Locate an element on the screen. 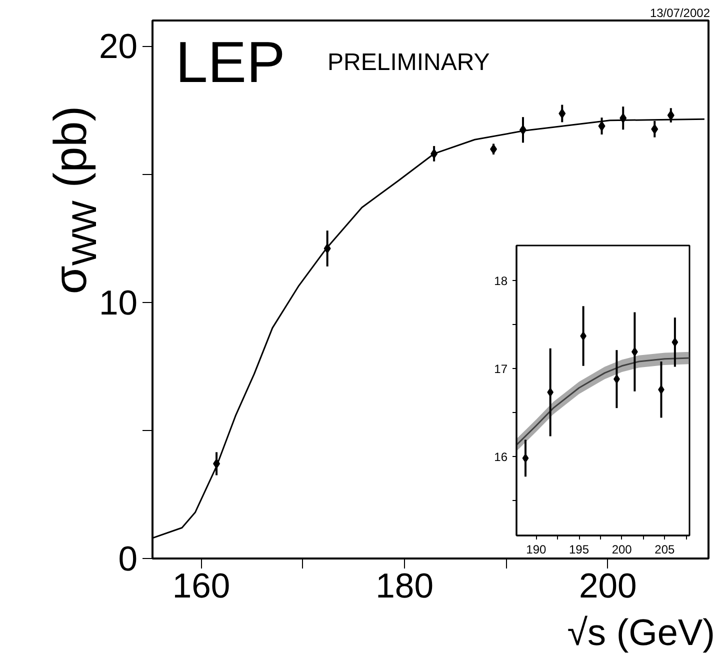 This screenshot has width=713, height=666. y-tick-label: 20 is located at coordinates (118, 47).